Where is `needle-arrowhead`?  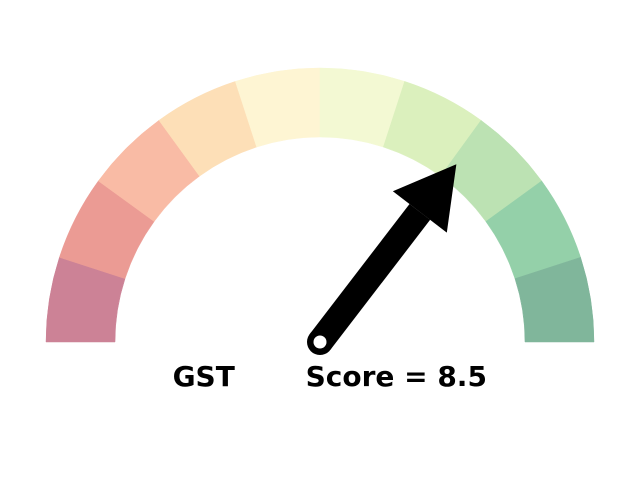 needle-arrowhead is located at coordinates (424, 198).